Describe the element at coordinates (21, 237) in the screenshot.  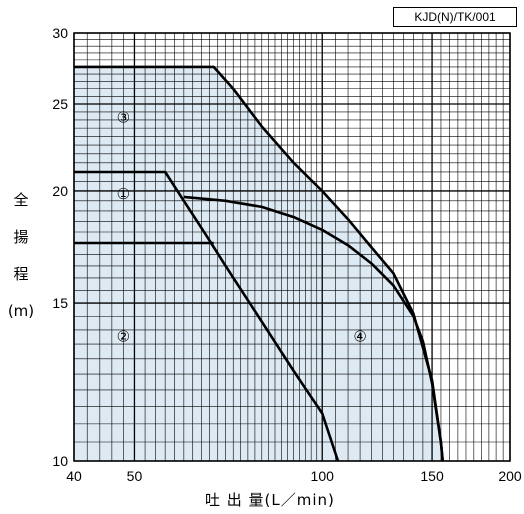
I see `y-axis-label-char-2: 揚` at that location.